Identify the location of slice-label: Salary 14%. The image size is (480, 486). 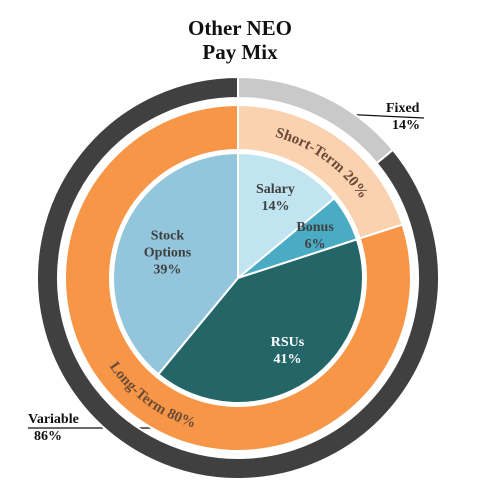
(275, 198).